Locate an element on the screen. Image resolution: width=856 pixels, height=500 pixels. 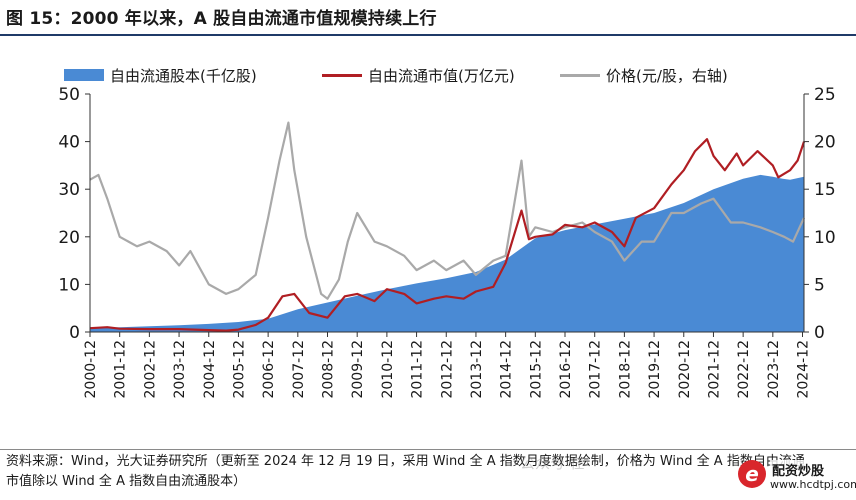
legend-item-price: 价格(元/股，右轴) is located at coordinates (644, 75).